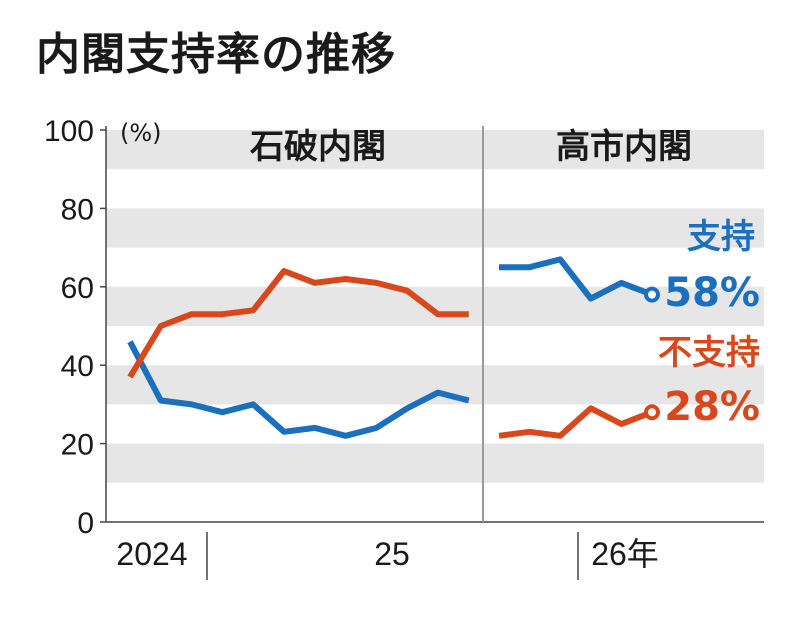  I want to click on y-tick-label-100: 100, so click(69, 131).